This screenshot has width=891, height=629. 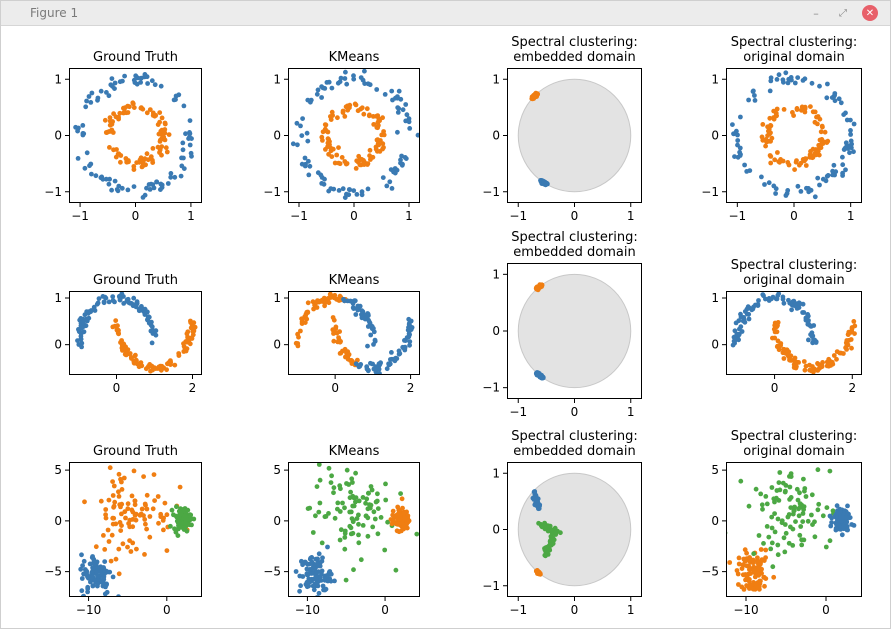 I want to click on close-icon: ✕, so click(x=870, y=13).